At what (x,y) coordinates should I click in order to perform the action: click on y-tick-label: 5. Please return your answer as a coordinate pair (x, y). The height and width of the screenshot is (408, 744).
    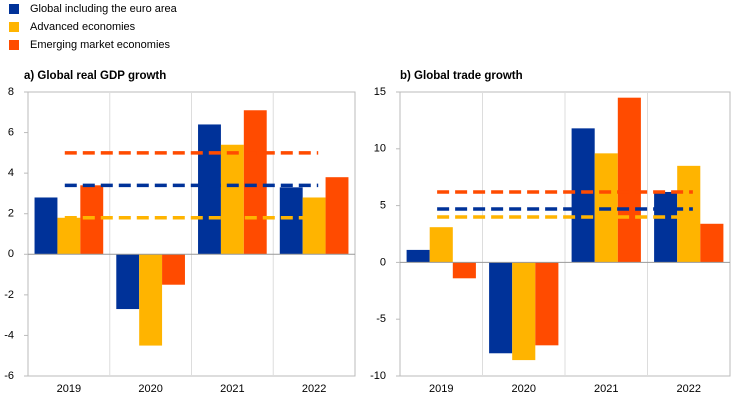
    Looking at the image, I should click on (383, 206).